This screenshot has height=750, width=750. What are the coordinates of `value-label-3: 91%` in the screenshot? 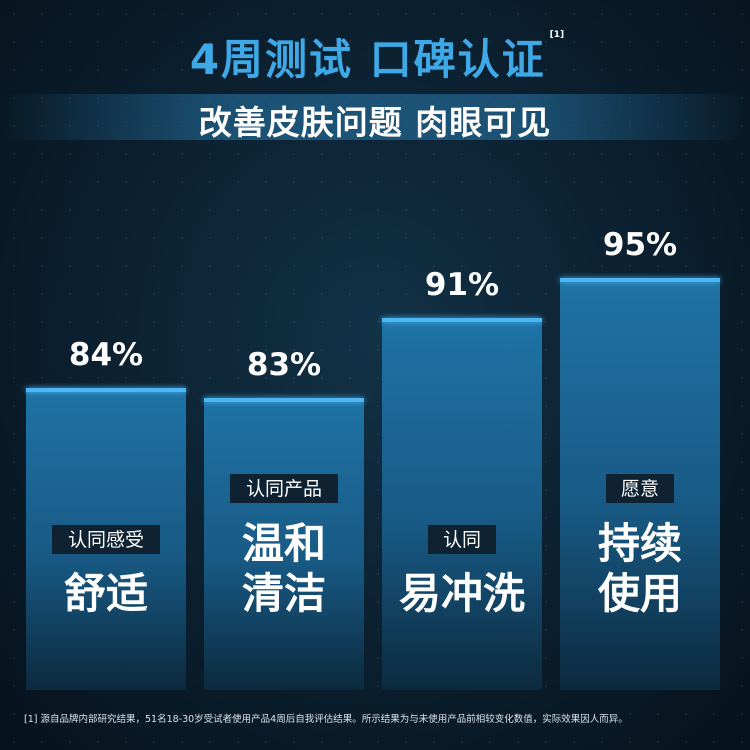 It's located at (462, 285).